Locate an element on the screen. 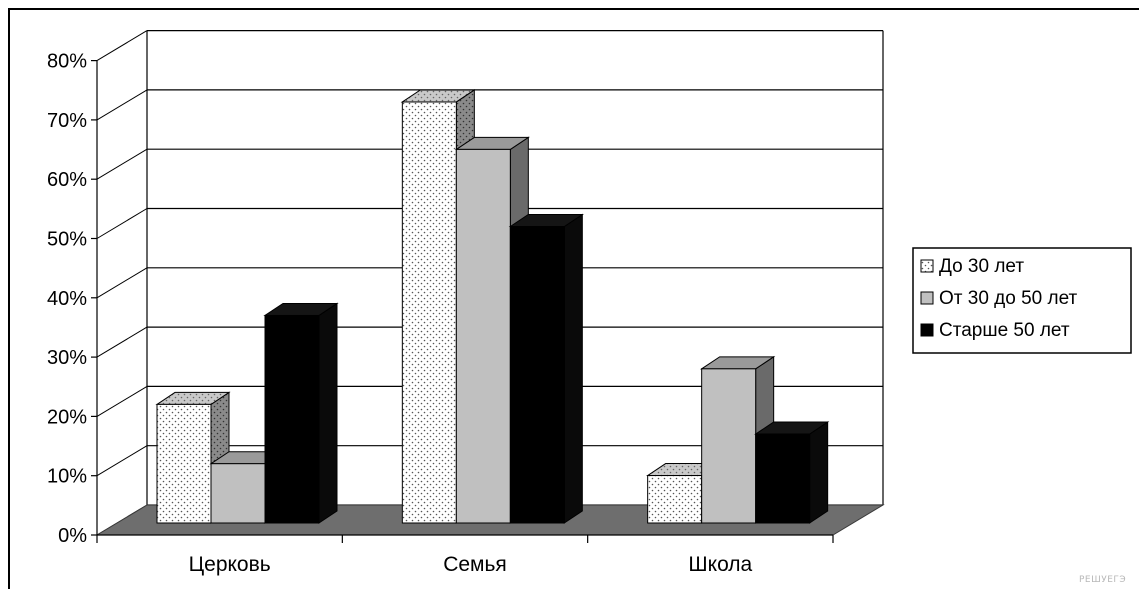  y-tick-label: 10% is located at coordinates (67, 477).